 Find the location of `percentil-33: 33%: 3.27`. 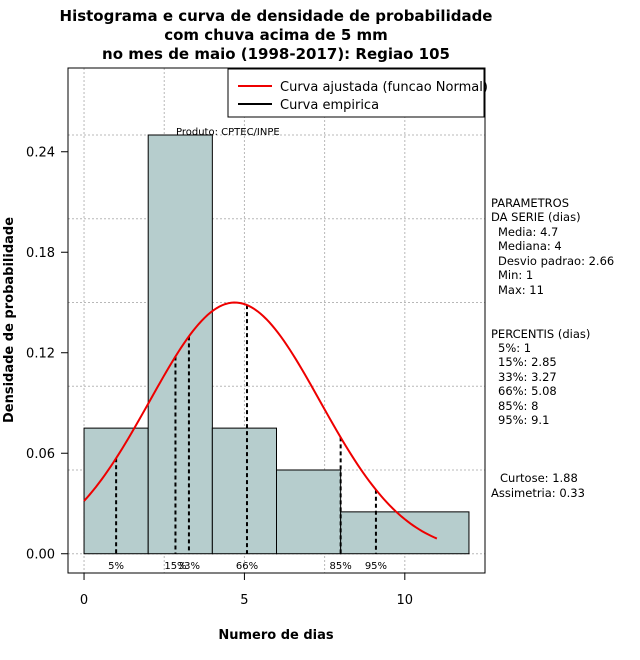

percentil-33: 33%: 3.27 is located at coordinates (527, 377).